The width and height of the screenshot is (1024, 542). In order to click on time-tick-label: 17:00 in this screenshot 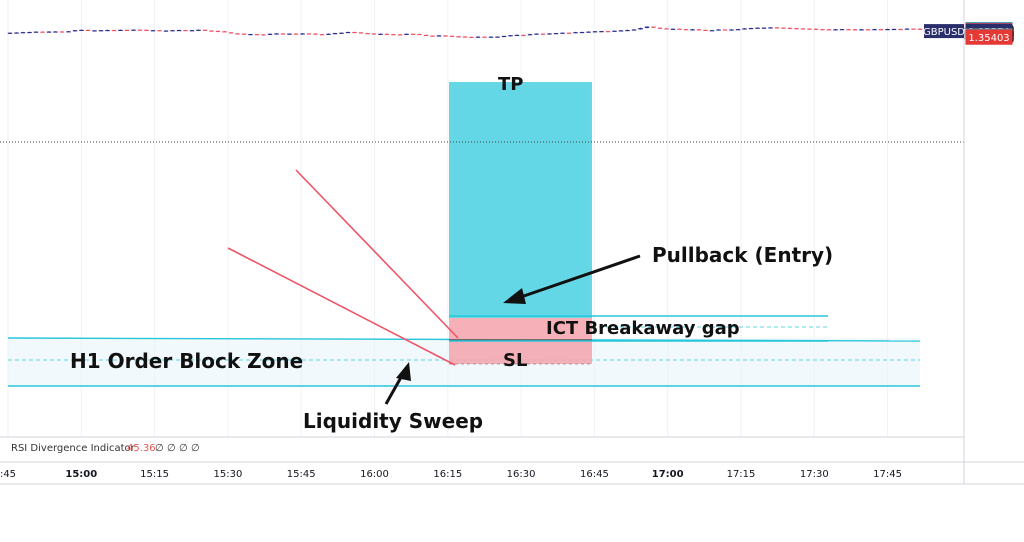, I will do `click(668, 474)`.